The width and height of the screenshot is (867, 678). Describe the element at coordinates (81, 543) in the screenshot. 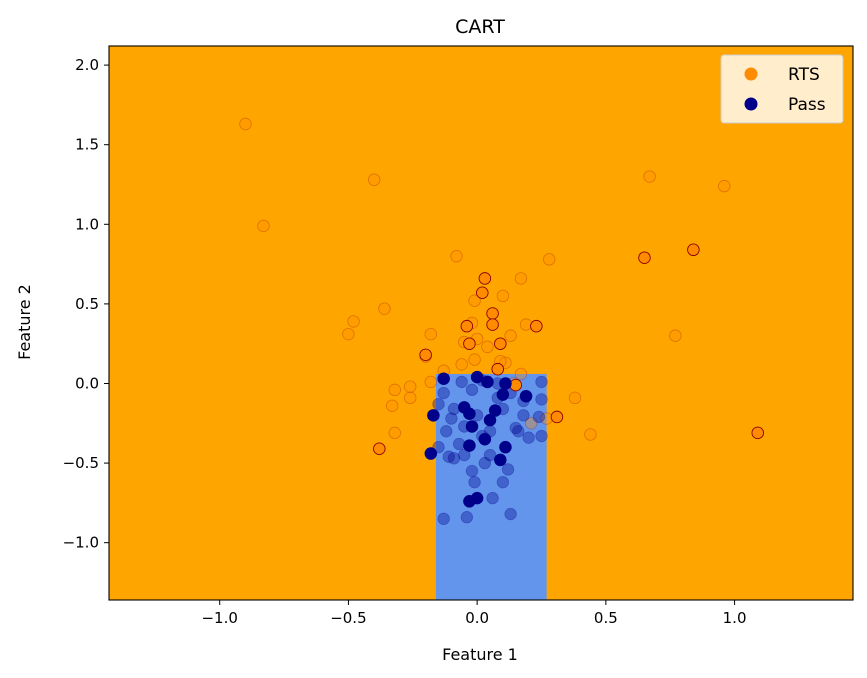

I see `y-tick-label: −1.0` at that location.